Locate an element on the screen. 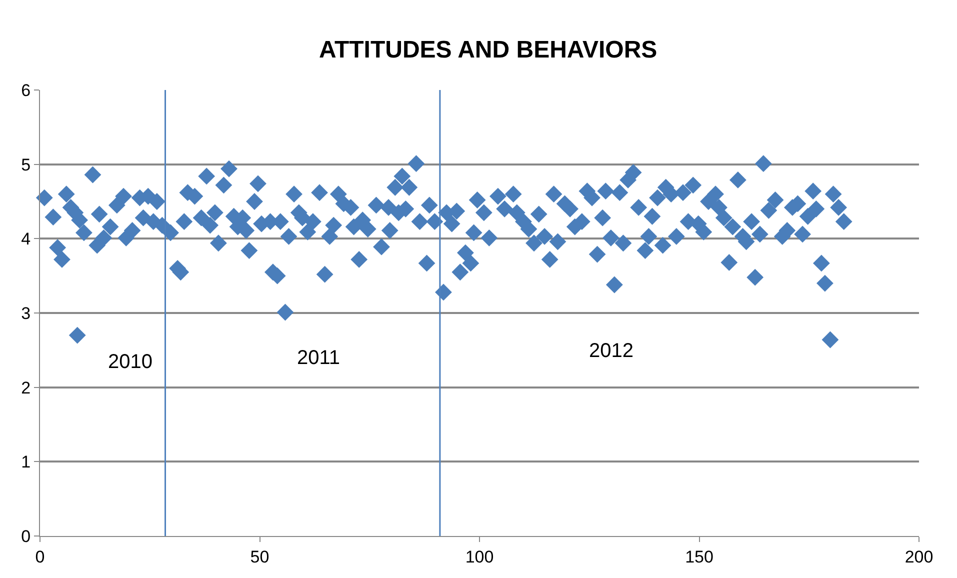 Image resolution: width=957 pixels, height=578 pixels. y-tick-label: 2 is located at coordinates (26, 388).